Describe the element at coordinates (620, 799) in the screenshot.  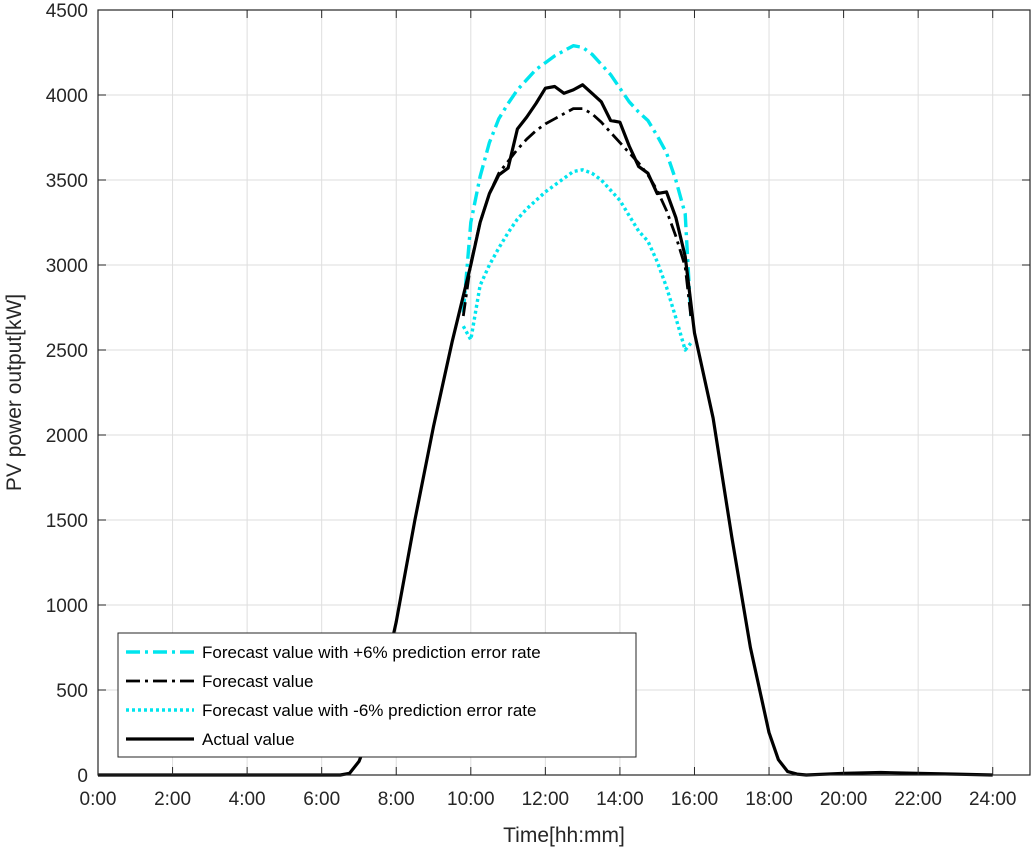
I see `x-tick-label: 14:00` at that location.